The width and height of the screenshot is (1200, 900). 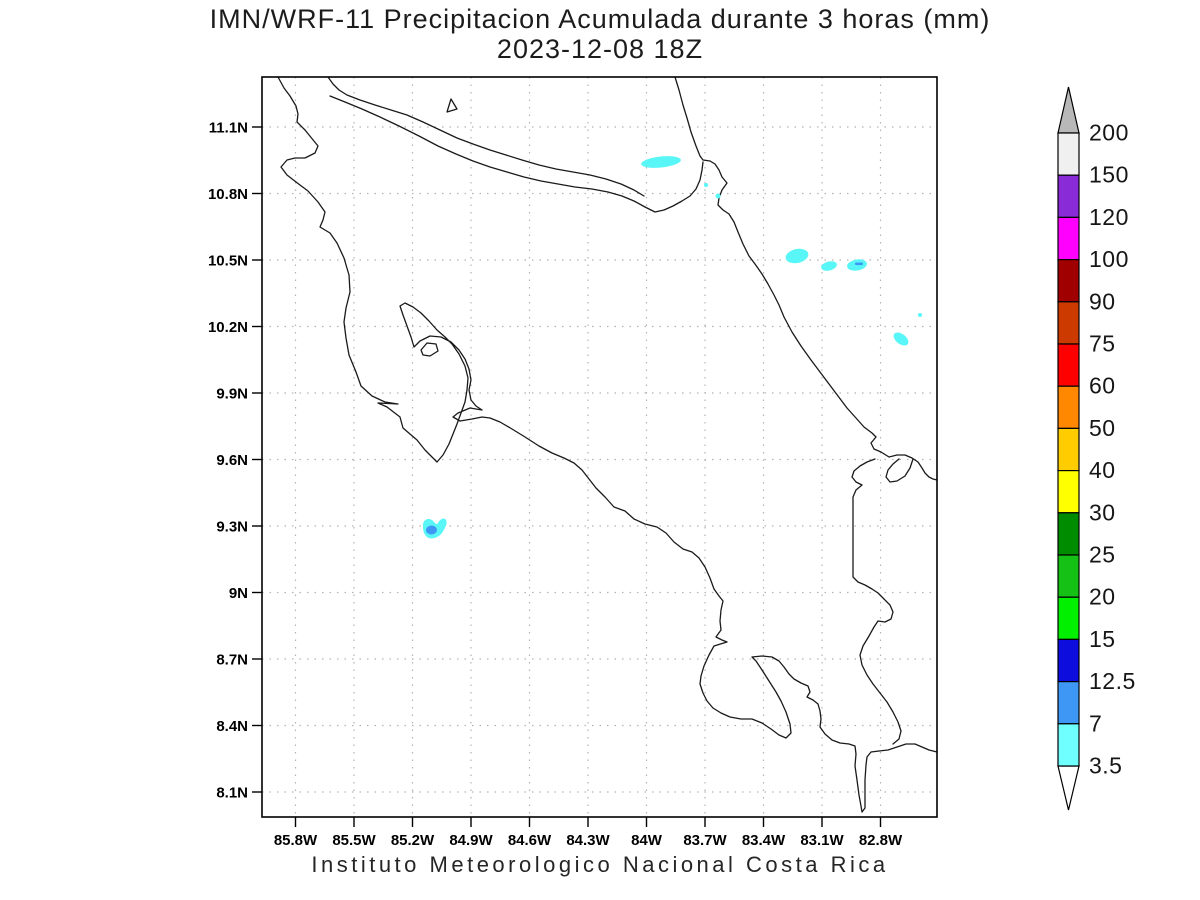 What do you see at coordinates (588, 840) in the screenshot?
I see `lon-tick-label: 84.3W` at bounding box center [588, 840].